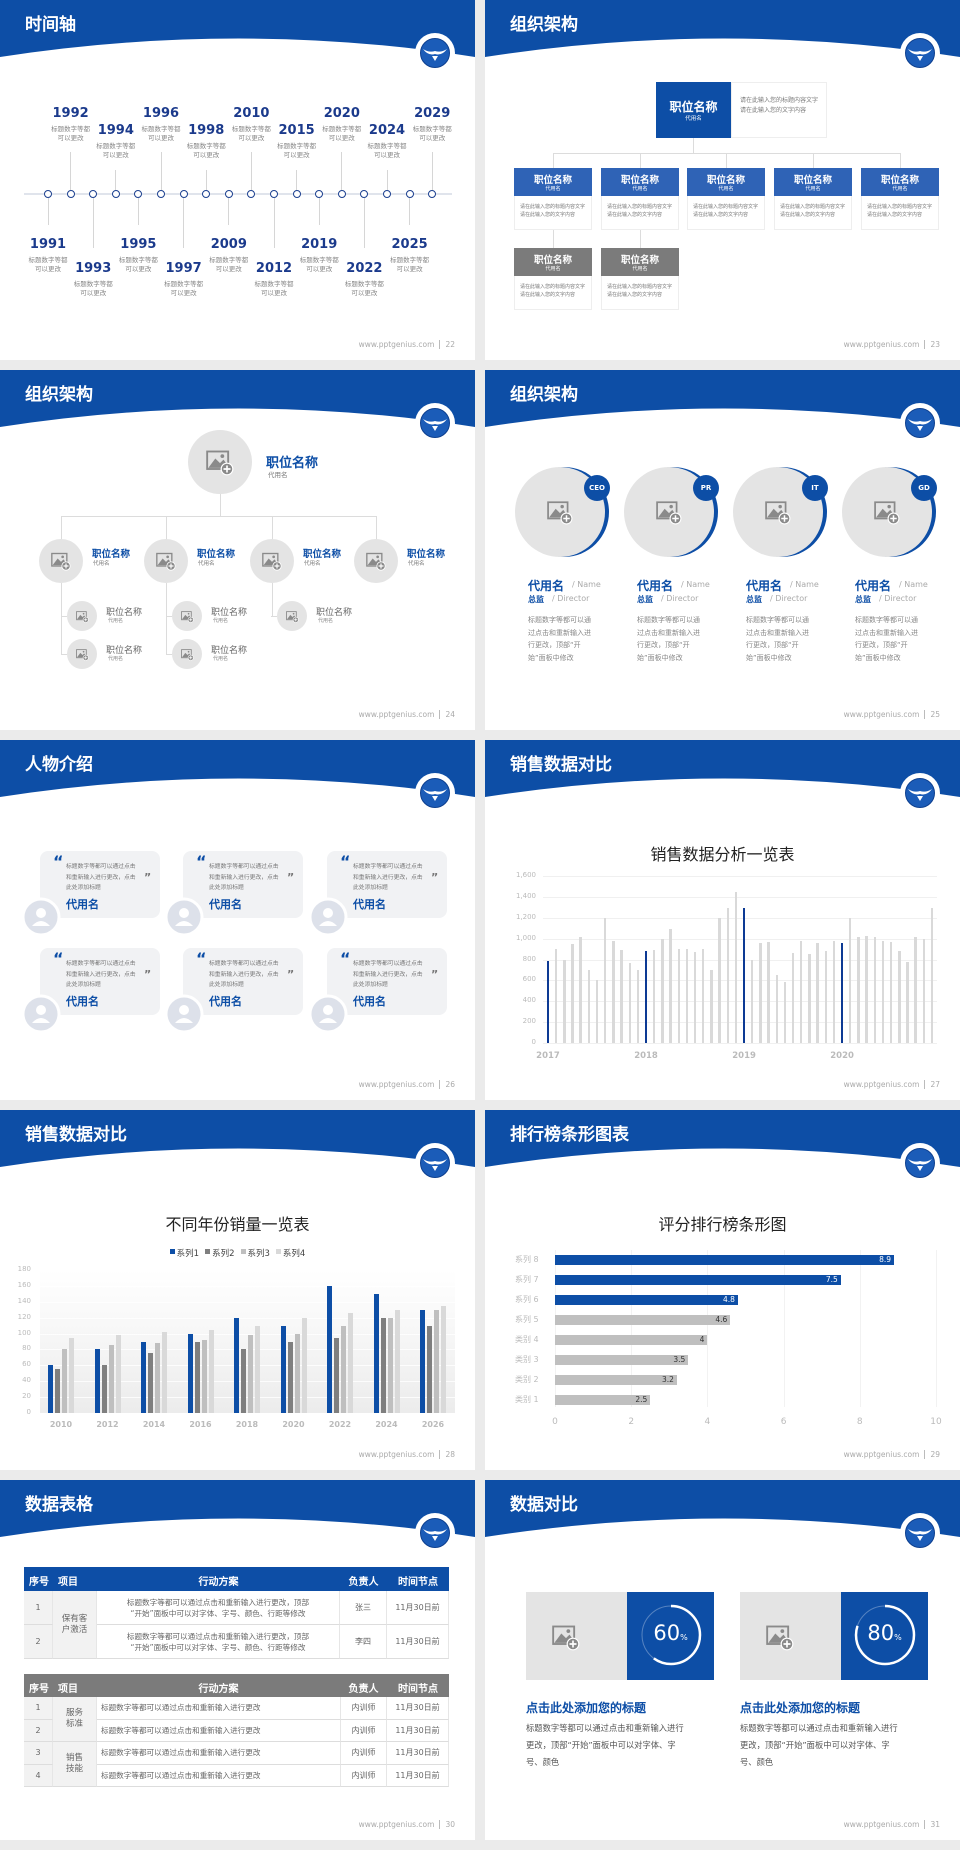  Describe the element at coordinates (646, 1300) in the screenshot. I see `chart-bar: 4.8` at that location.